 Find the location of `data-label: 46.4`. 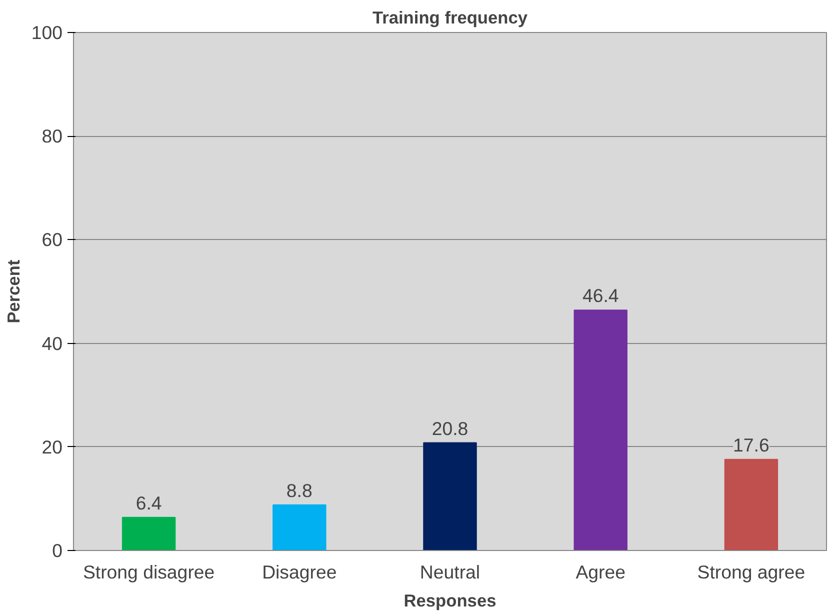

data-label: 46.4 is located at coordinates (600, 295).